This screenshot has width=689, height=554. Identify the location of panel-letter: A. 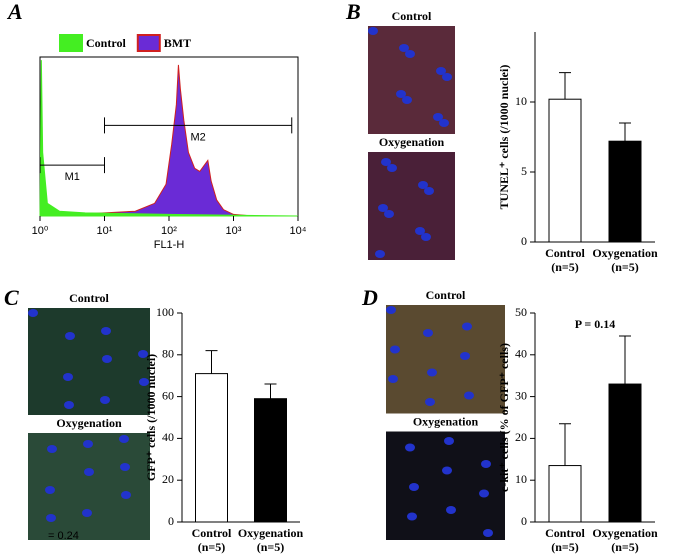
(14, 12).